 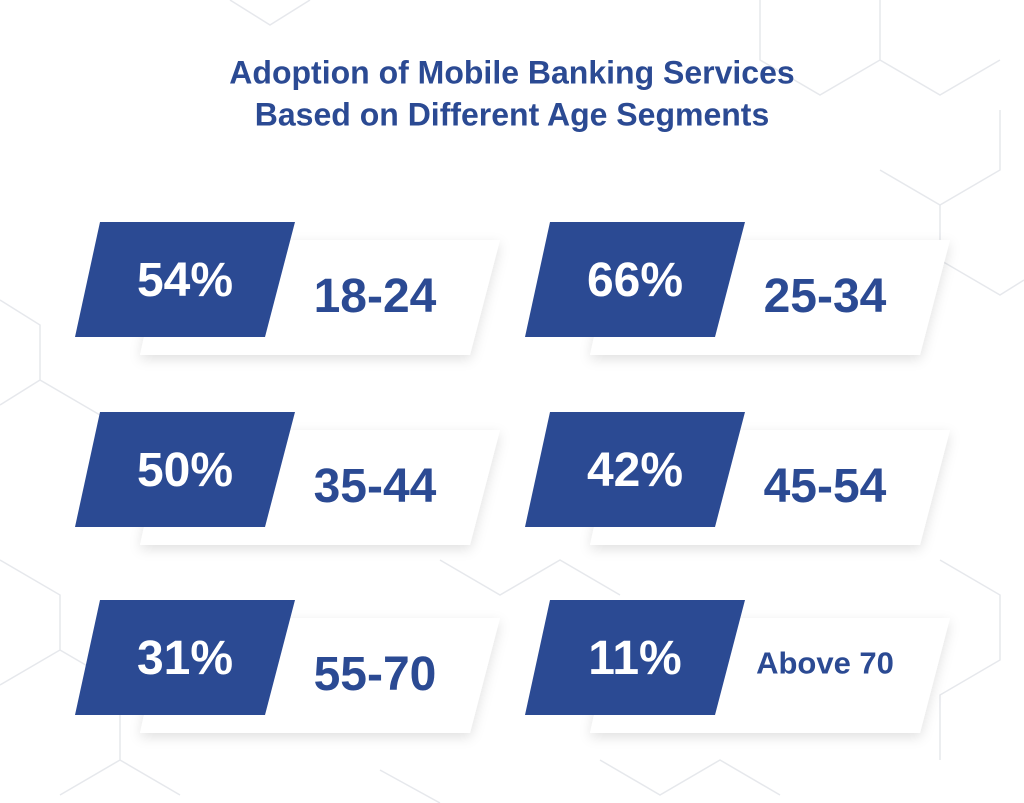 I want to click on stat-card: 50% 35-44, so click(x=287, y=478).